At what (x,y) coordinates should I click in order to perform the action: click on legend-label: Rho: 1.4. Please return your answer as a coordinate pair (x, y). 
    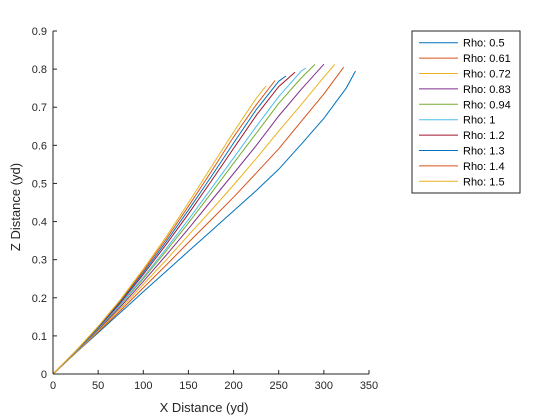
    Looking at the image, I should click on (484, 167).